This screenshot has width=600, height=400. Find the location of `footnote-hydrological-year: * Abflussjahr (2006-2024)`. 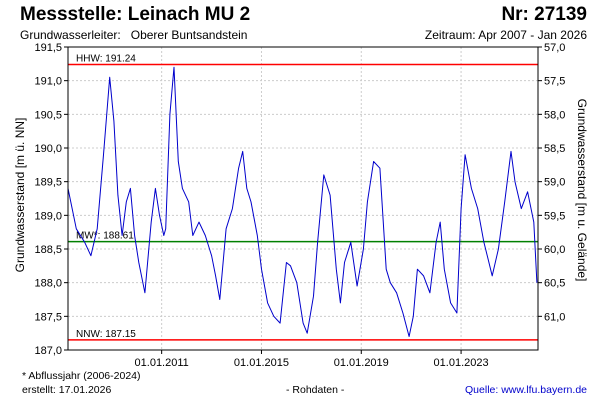

footnote-hydrological-year: * Abflussjahr (2006-2024) is located at coordinates (81, 376).